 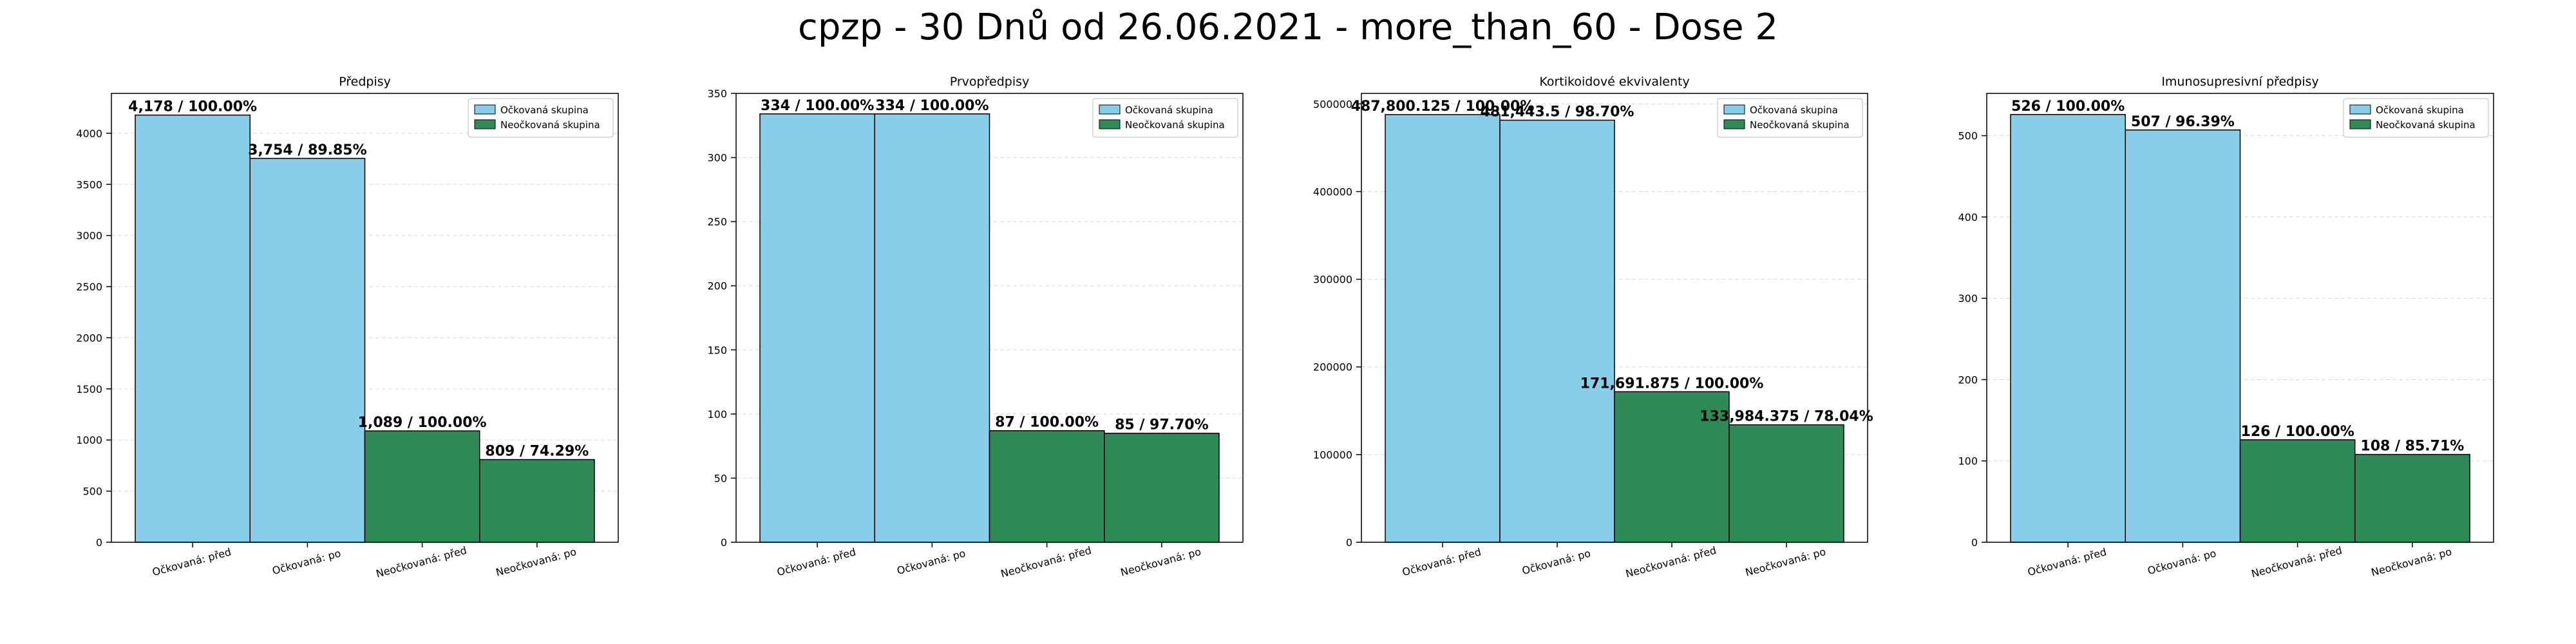 What do you see at coordinates (1162, 425) in the screenshot?
I see `data-label: 85 / 97.70%` at bounding box center [1162, 425].